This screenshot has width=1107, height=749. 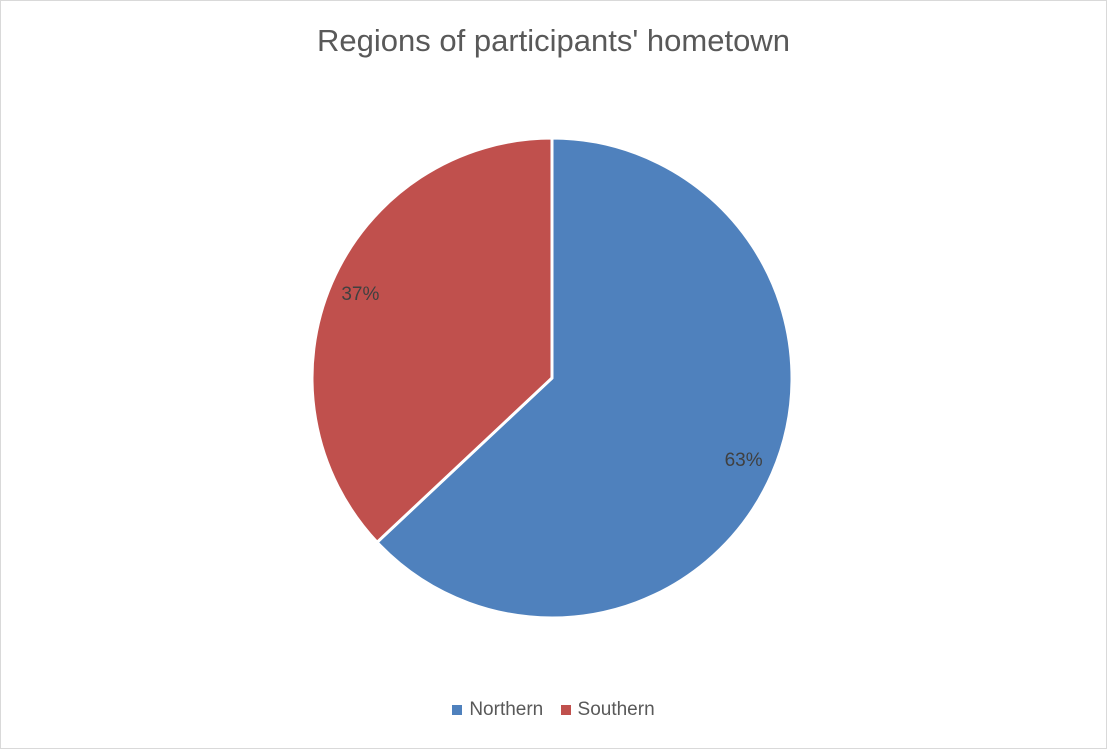 I want to click on pie-data-labels: 63% 37%, so click(x=551, y=377).